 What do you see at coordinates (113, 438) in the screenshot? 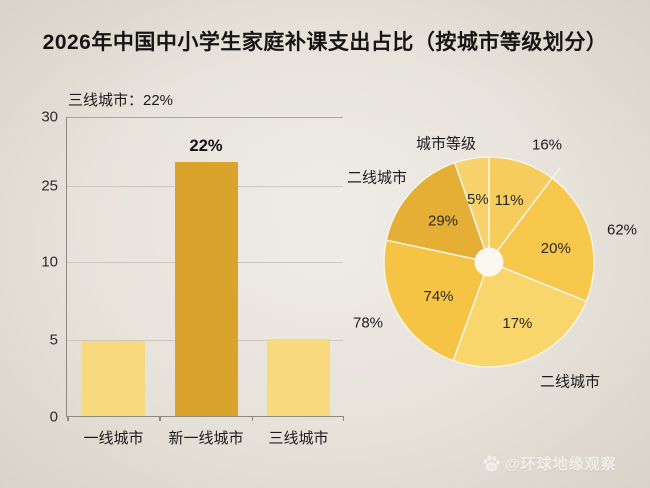
I see `x-axis-category-label: 一线城市` at bounding box center [113, 438].